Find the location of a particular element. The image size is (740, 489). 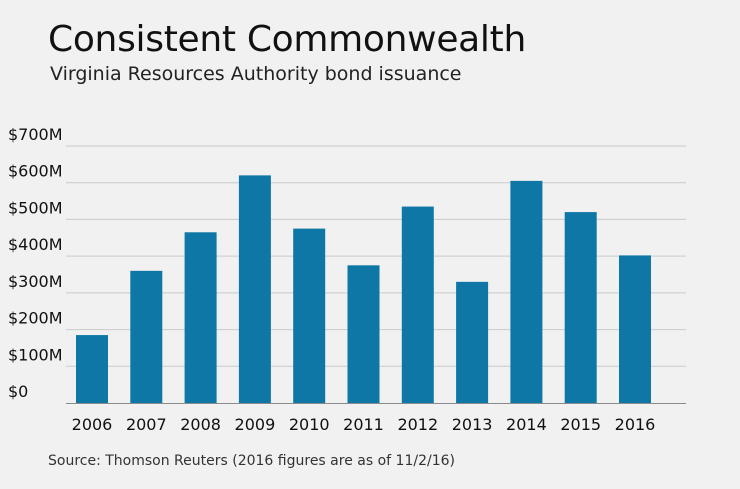

y-tick-label: $700M is located at coordinates (35, 134).